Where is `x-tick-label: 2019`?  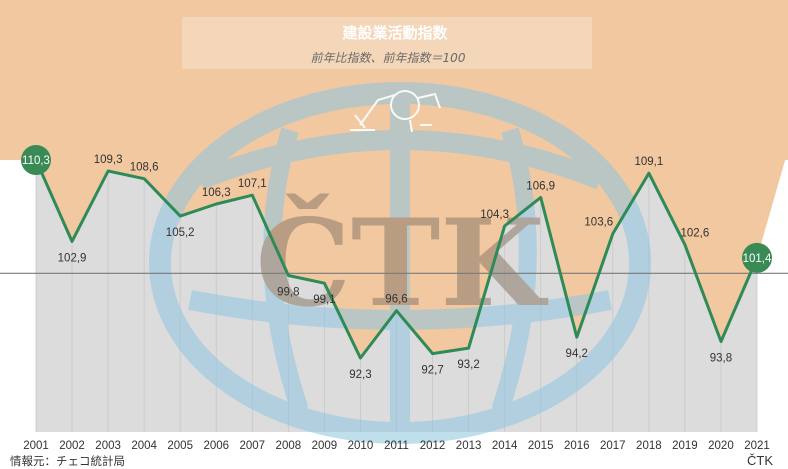
x-tick-label: 2019 is located at coordinates (685, 446).